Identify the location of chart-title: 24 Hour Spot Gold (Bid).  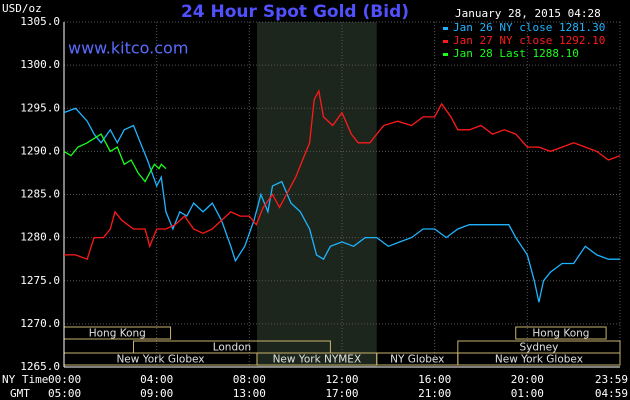
(295, 12).